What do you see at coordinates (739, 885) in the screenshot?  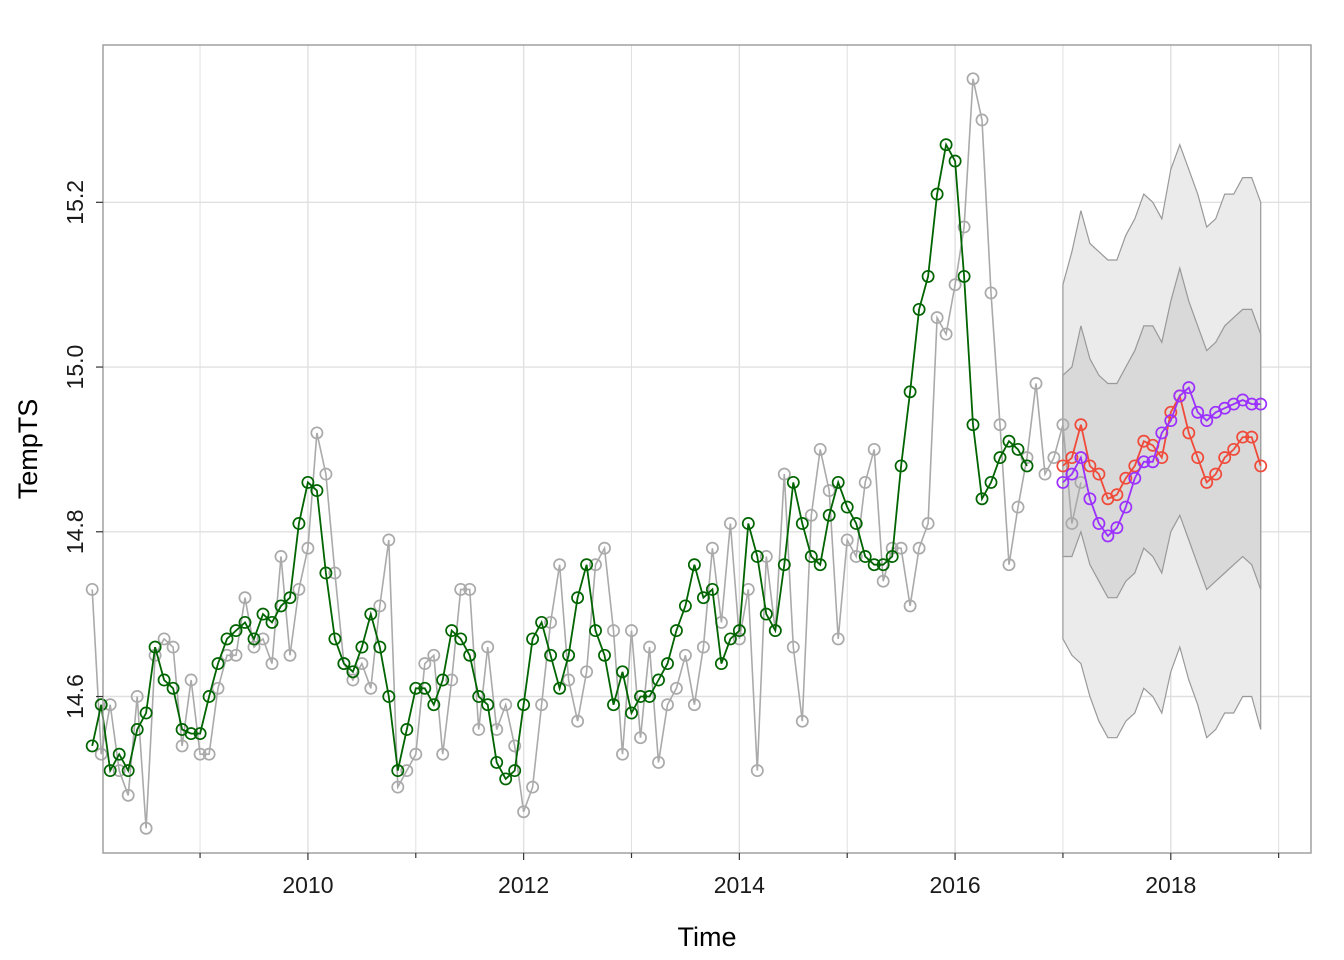 I see `x-tick-label: 2014` at bounding box center [739, 885].